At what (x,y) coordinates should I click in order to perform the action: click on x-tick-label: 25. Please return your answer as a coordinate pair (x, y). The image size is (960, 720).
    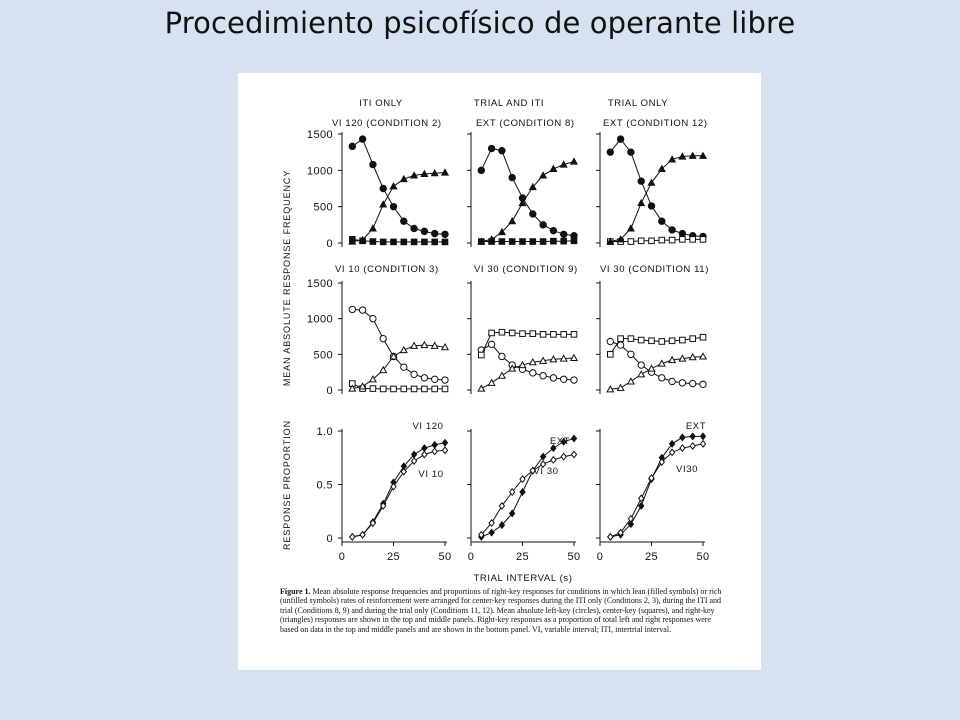
    Looking at the image, I should click on (393, 557).